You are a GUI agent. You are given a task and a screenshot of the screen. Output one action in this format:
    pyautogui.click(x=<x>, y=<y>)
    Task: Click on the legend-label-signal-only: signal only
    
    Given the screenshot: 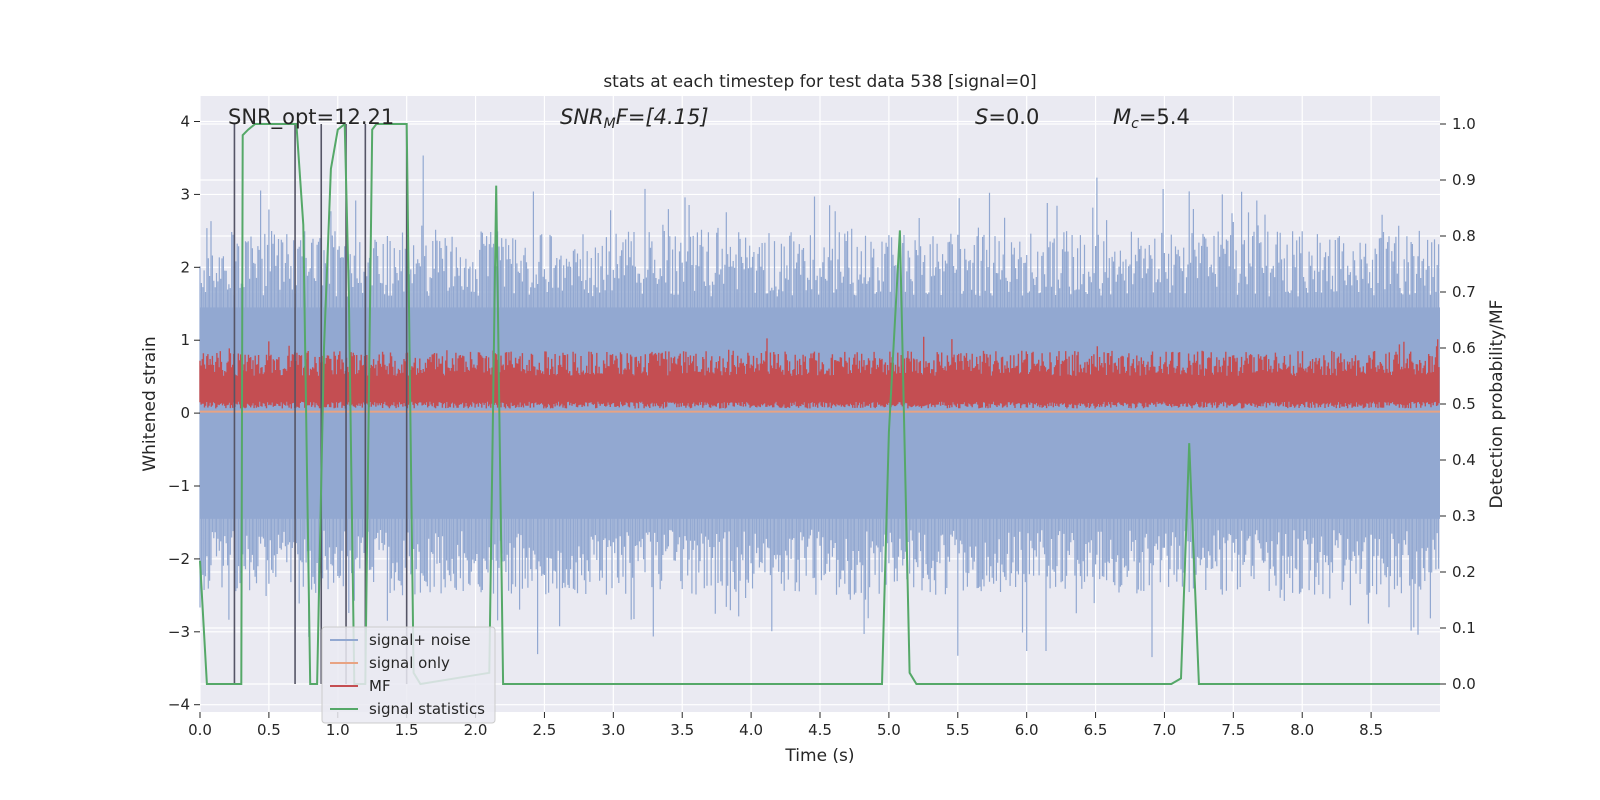 What is the action you would take?
    pyautogui.click(x=409, y=663)
    